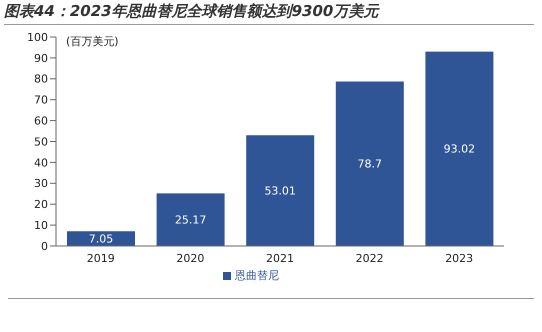 This screenshot has width=542, height=332. Describe the element at coordinates (41, 163) in the screenshot. I see `y-tick-label: 40` at that location.